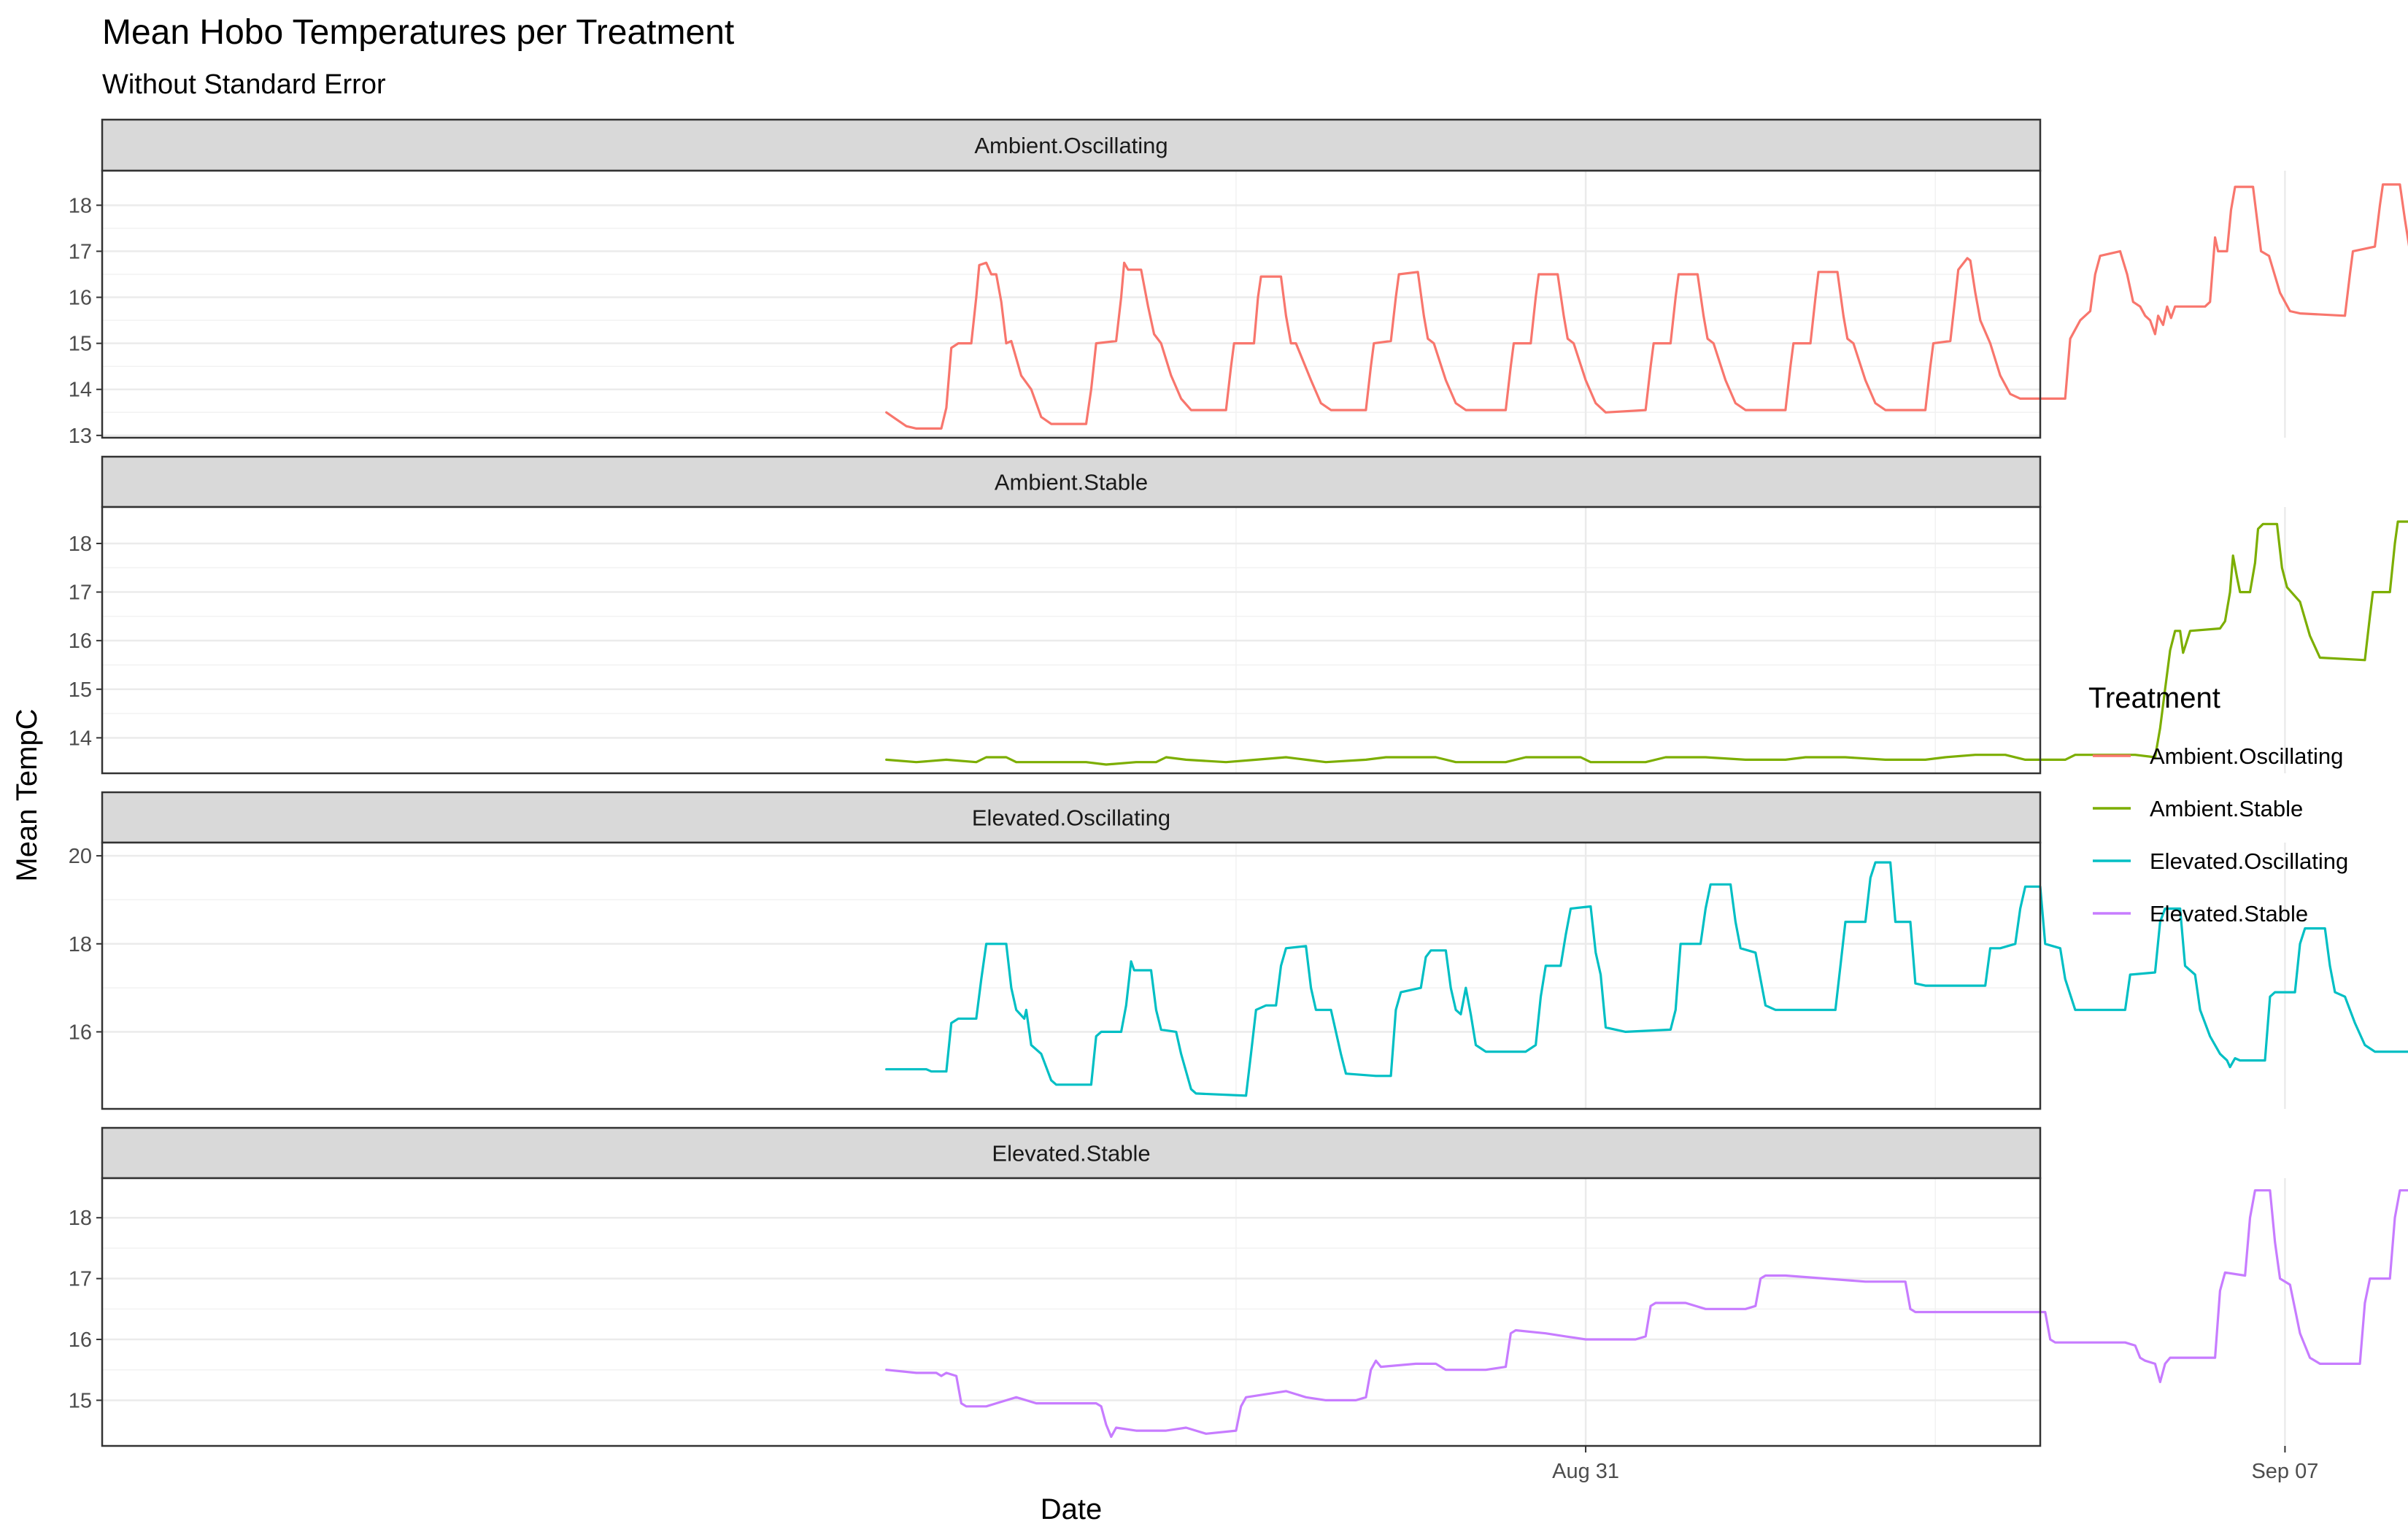 The image size is (2408, 1532). I want to click on facet-strip-label: Ambient.Oscillating, so click(1071, 146).